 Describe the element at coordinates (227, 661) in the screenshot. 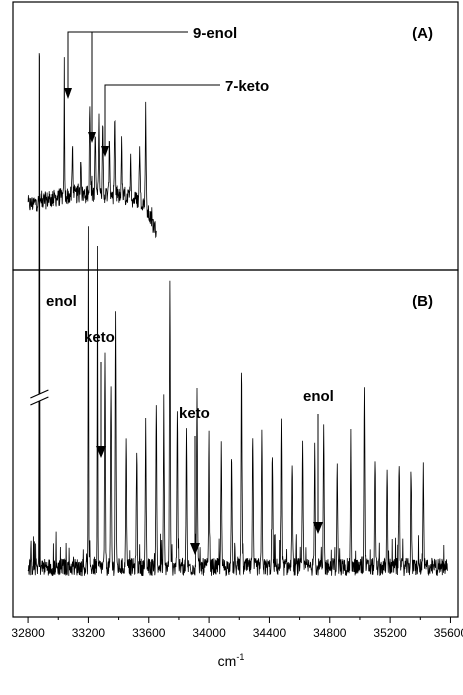

I see `x-axis-title-base: cm` at that location.